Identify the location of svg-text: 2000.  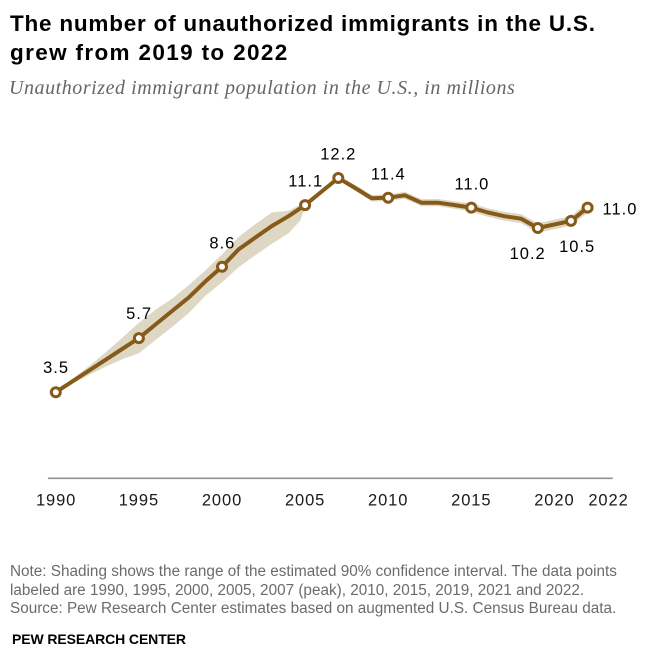
(222, 501).